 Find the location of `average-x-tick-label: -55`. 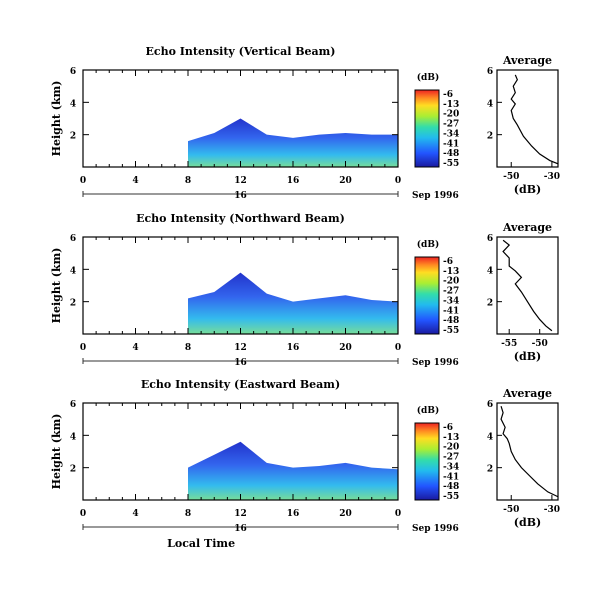

average-x-tick-label: -55 is located at coordinates (509, 344).